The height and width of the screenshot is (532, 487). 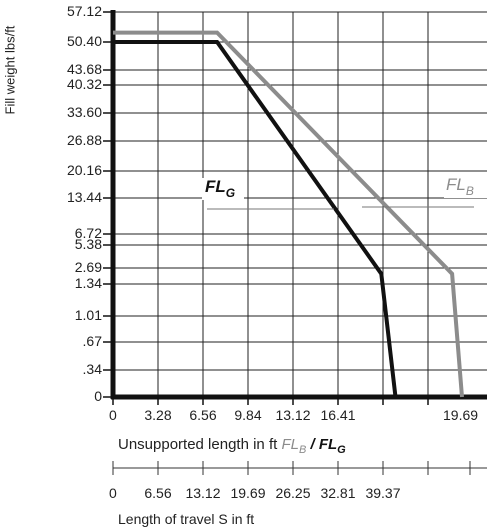 I want to click on x-axis-label: Unsupported length in ft FLB / FLG, so click(x=232, y=446).